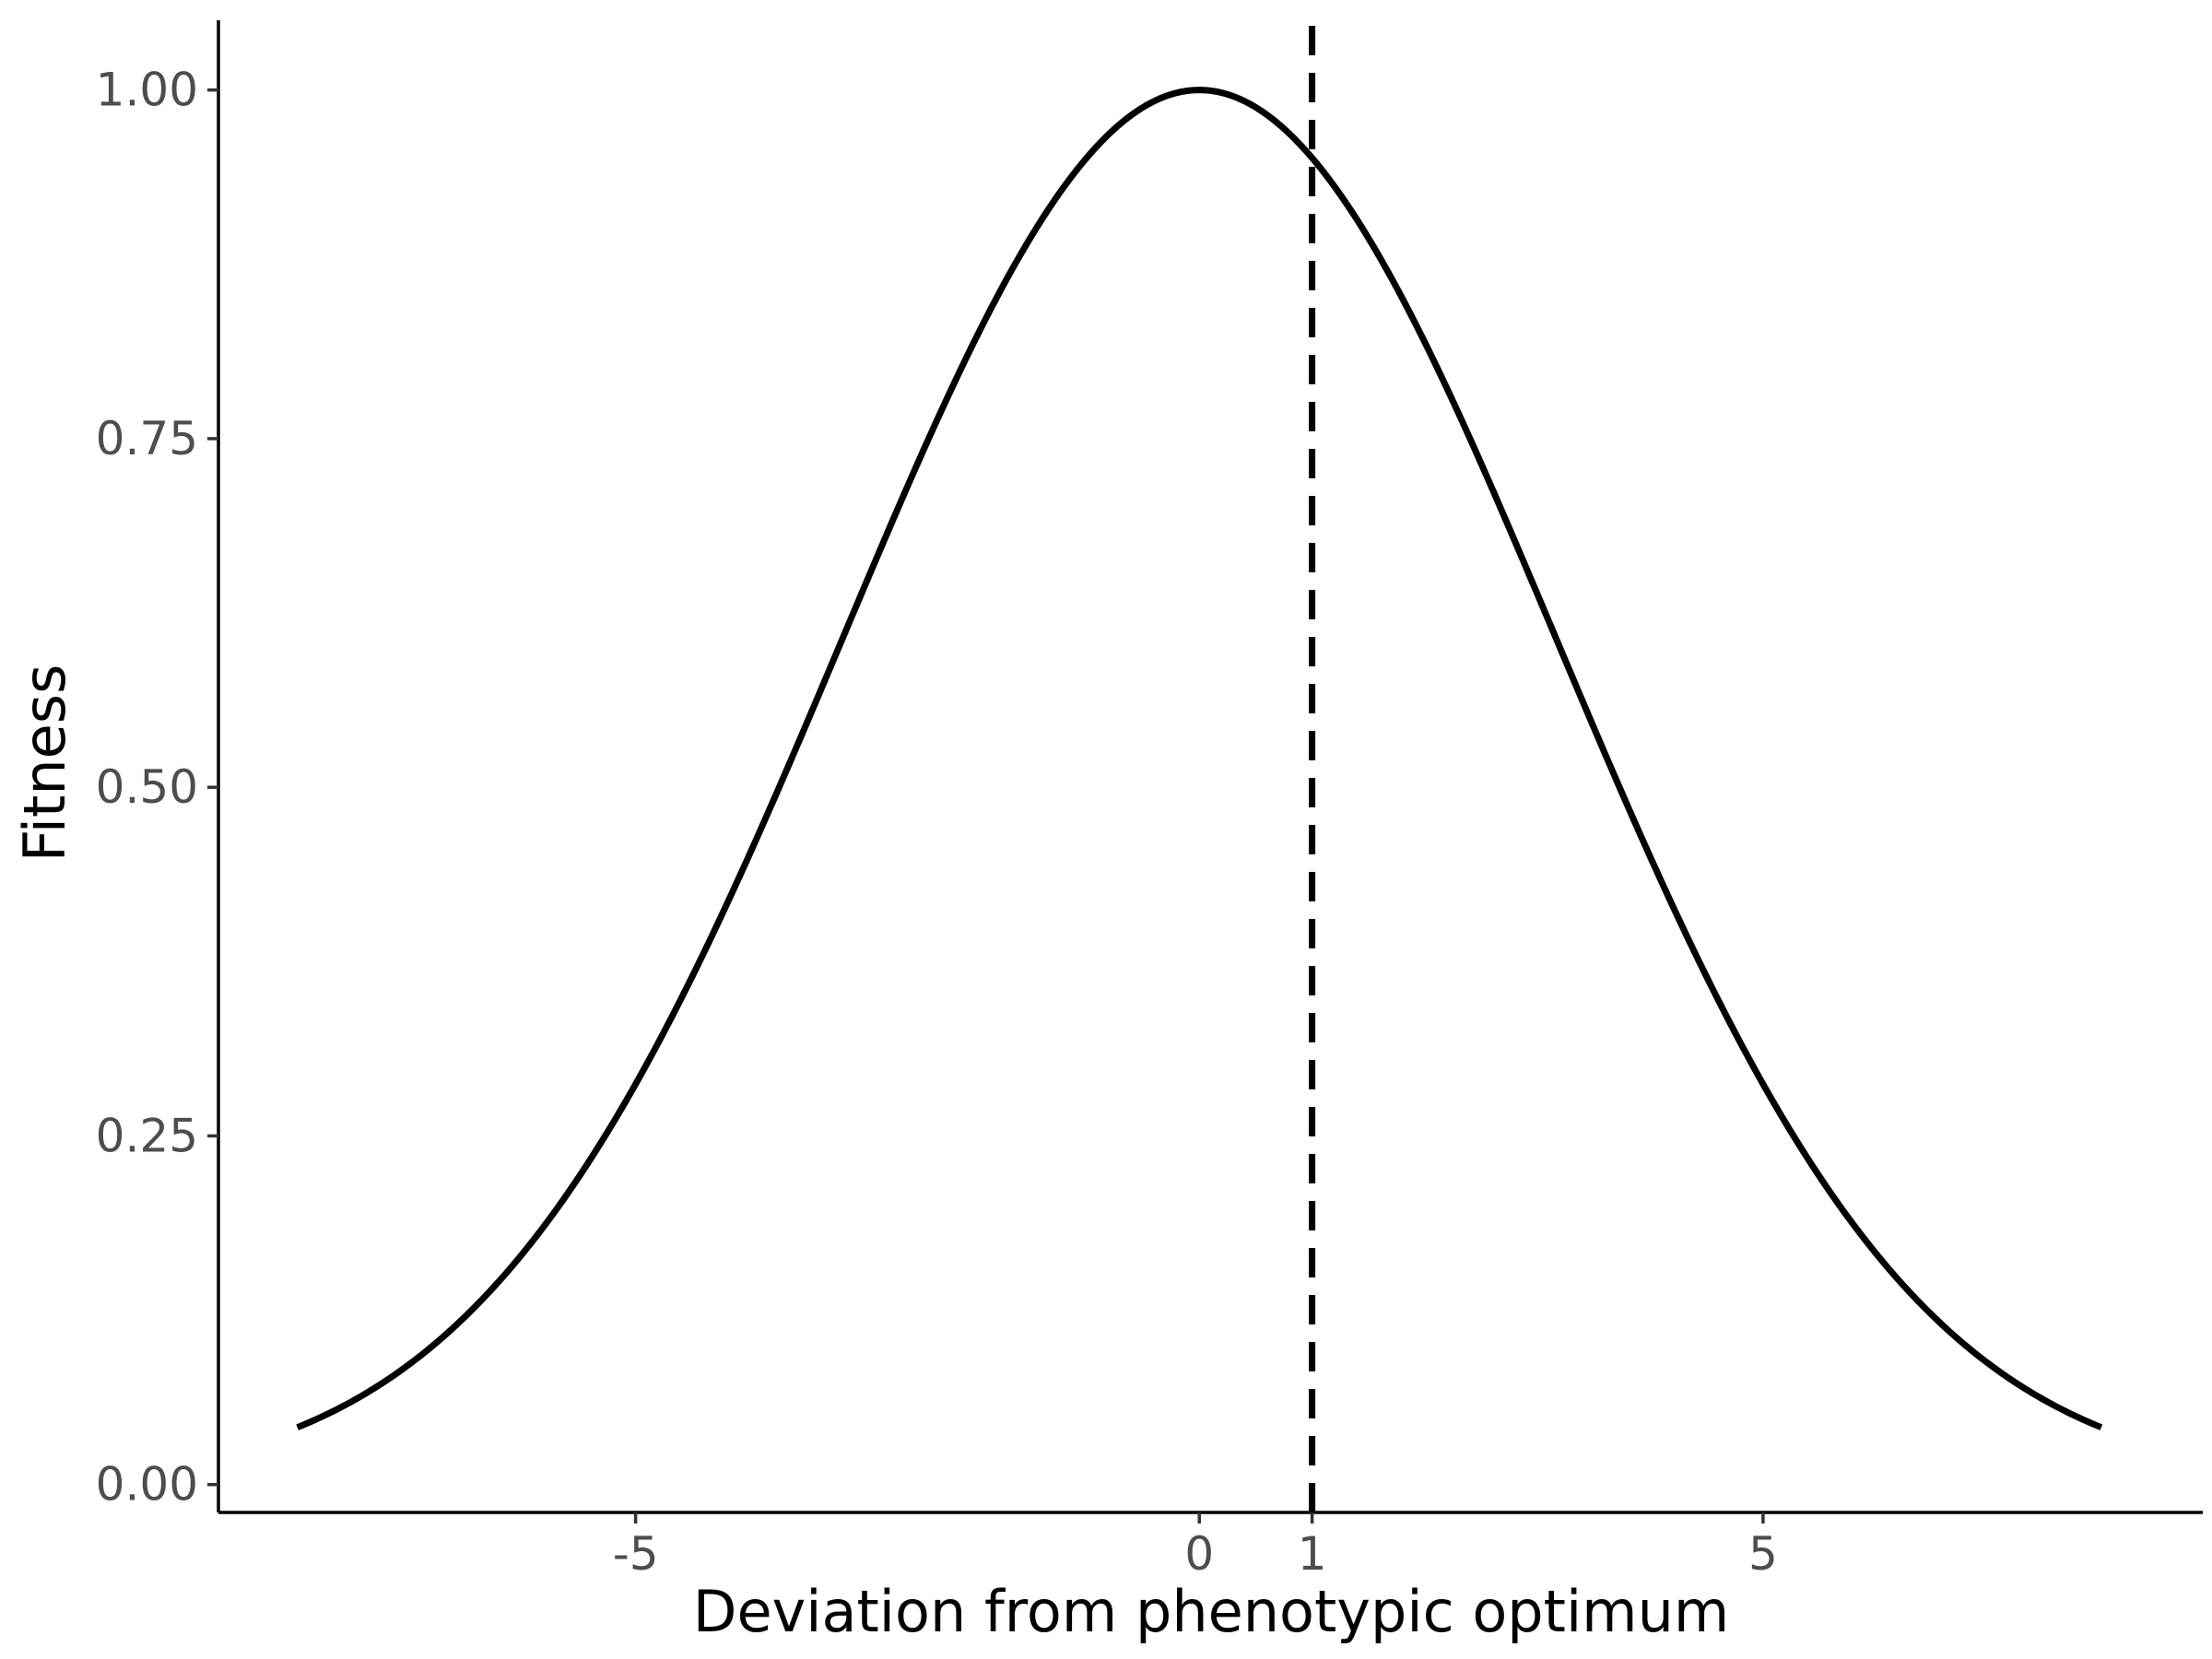 Image resolution: width=2212 pixels, height=1659 pixels. I want to click on y-tick-label: 0.00, so click(147, 1485).